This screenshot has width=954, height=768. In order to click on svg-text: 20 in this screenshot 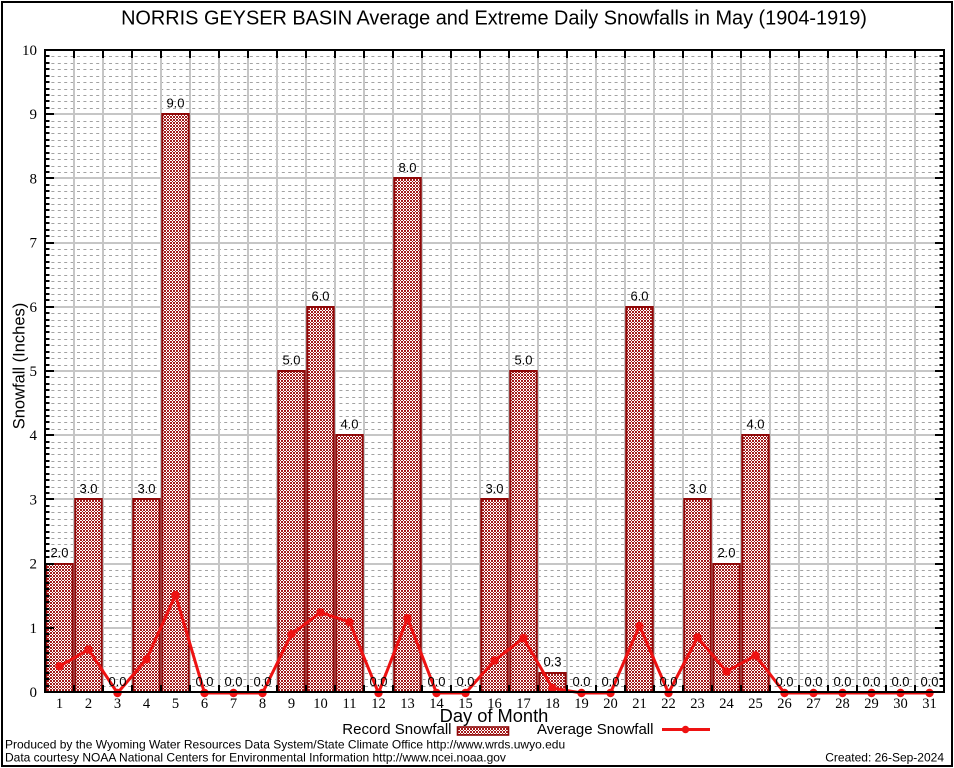, I will do `click(610, 704)`.